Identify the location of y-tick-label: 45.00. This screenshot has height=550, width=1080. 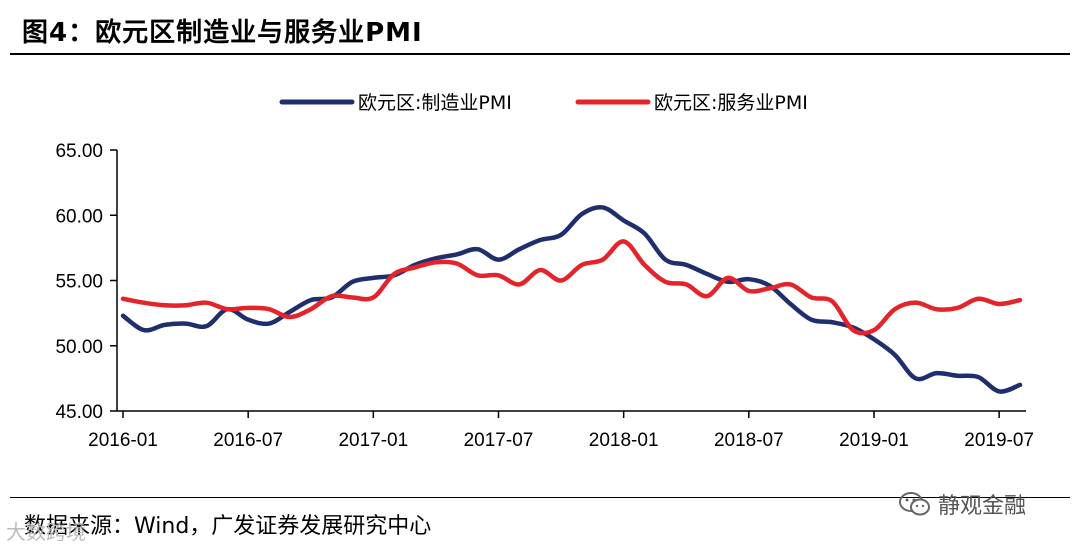
(79, 412).